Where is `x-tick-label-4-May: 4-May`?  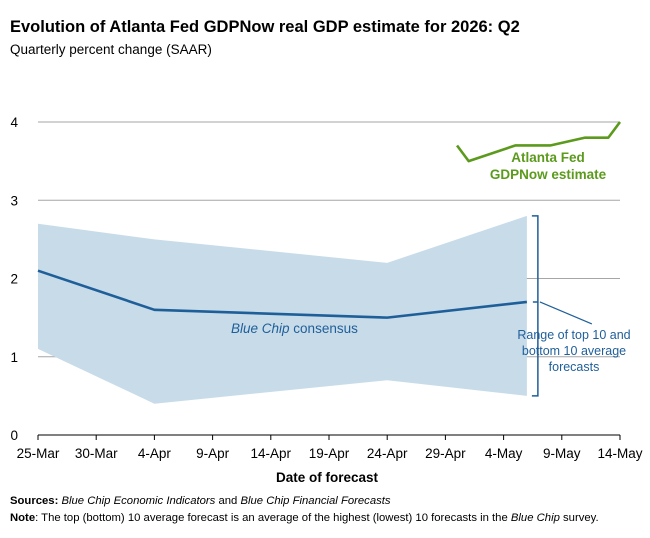 x-tick-label-4-May: 4-May is located at coordinates (504, 453).